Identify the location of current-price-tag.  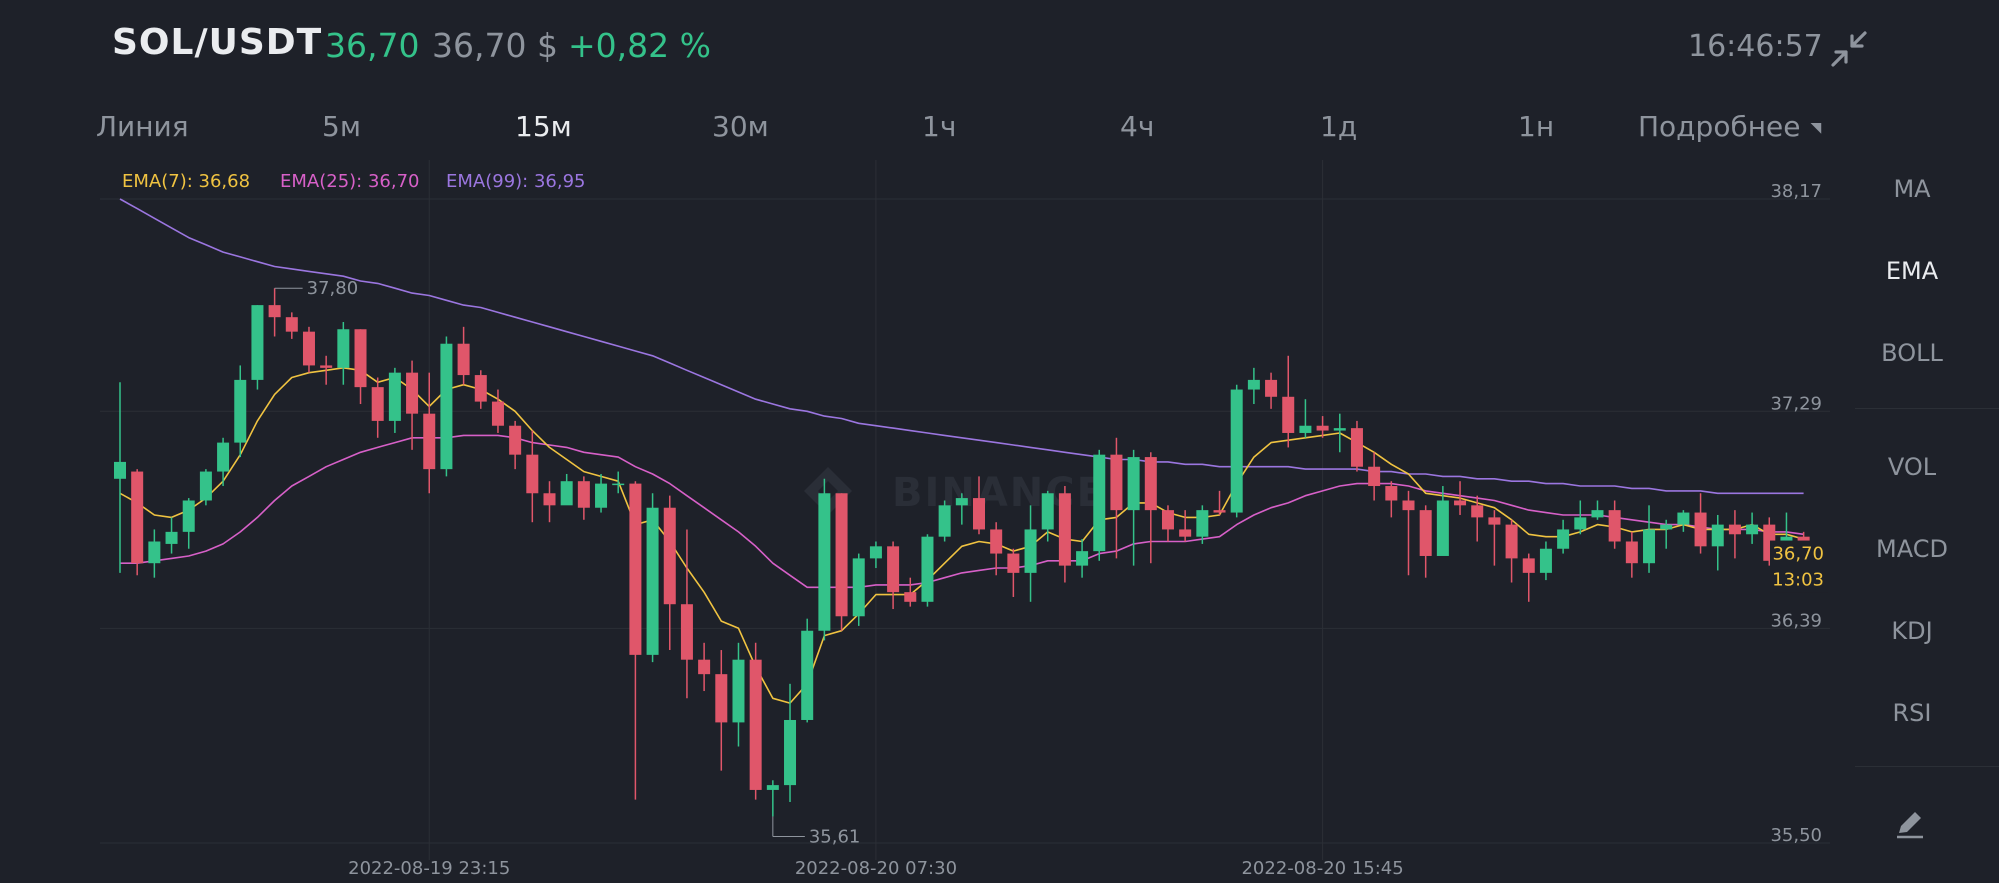
(1799, 566).